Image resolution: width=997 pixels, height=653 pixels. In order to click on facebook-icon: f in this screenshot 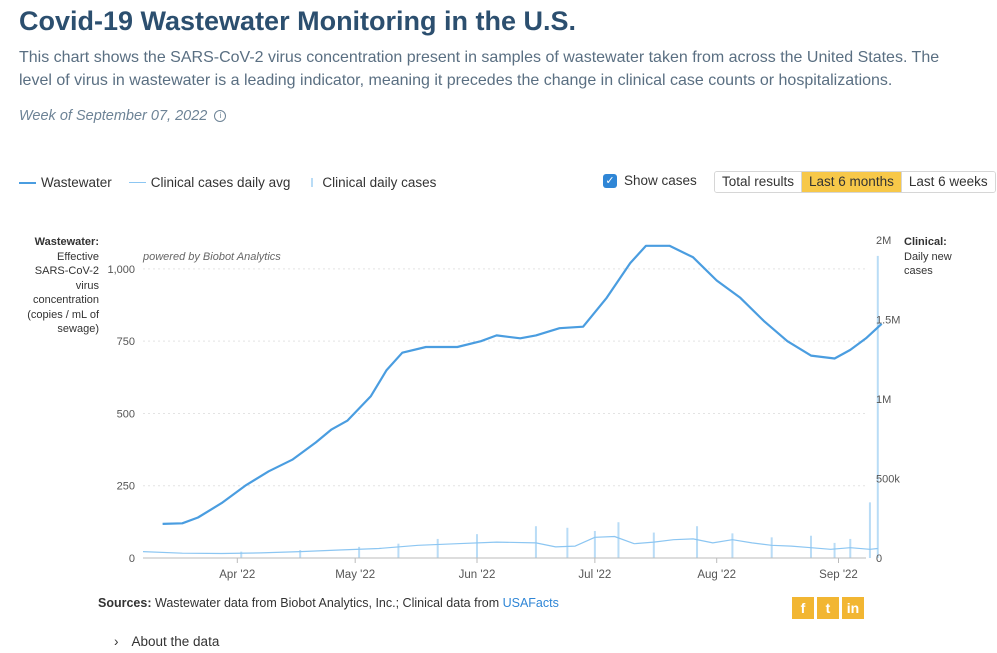, I will do `click(803, 608)`.